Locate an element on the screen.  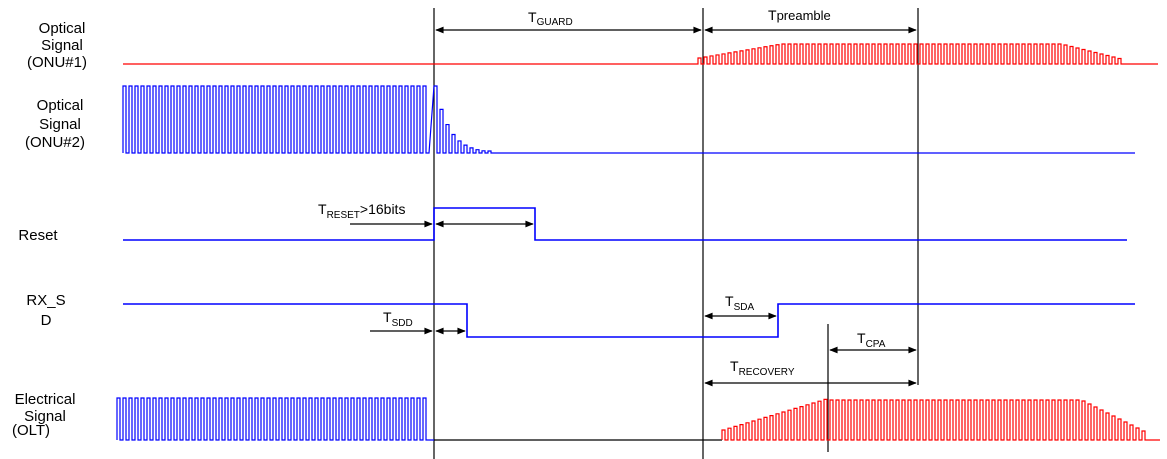
rxsd-signal-line is located at coordinates (629, 320).